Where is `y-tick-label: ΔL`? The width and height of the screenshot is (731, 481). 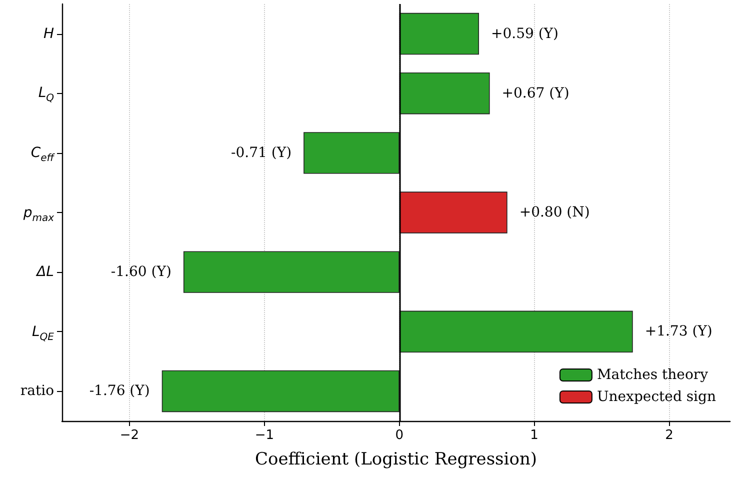
y-tick-label: ΔL is located at coordinates (45, 272).